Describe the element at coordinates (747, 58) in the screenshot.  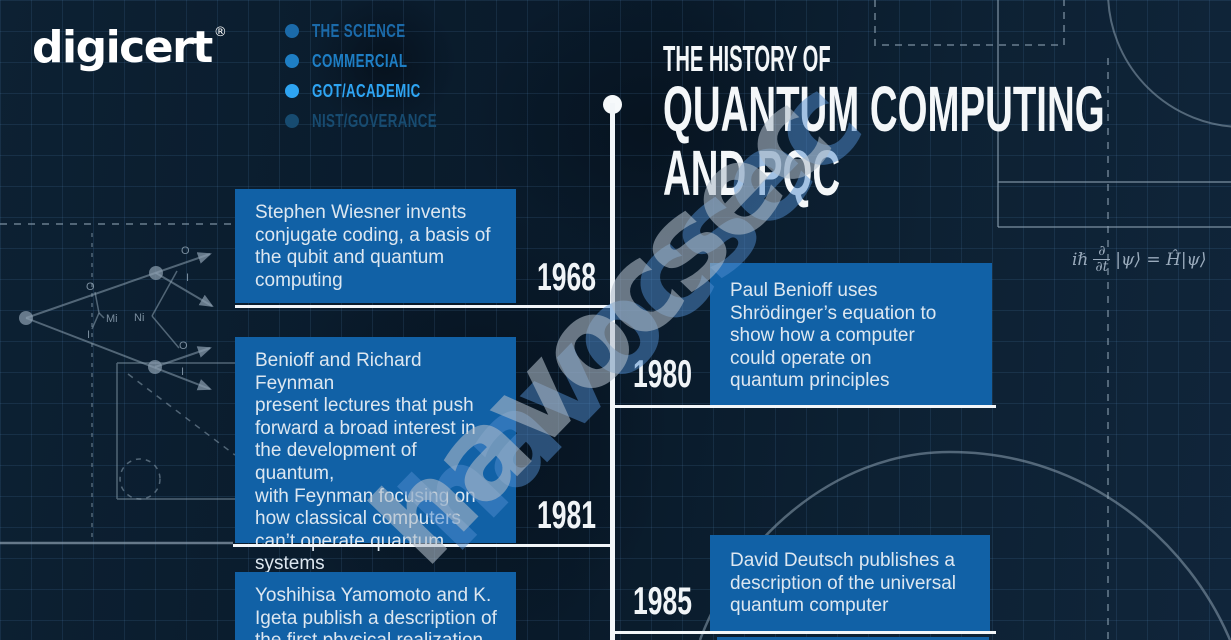
I see `title-kicker: THE HISTORY OF` at that location.